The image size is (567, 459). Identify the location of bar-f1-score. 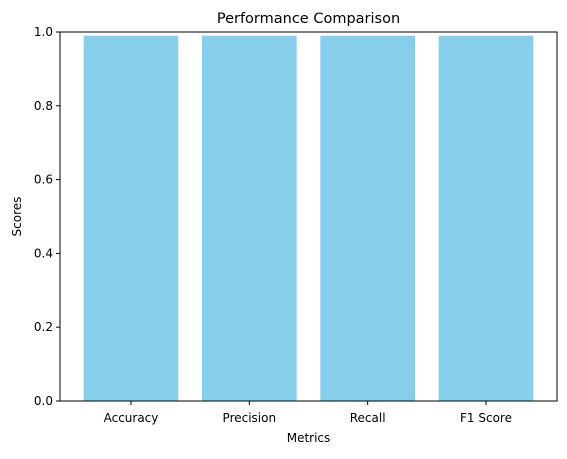
(486, 218).